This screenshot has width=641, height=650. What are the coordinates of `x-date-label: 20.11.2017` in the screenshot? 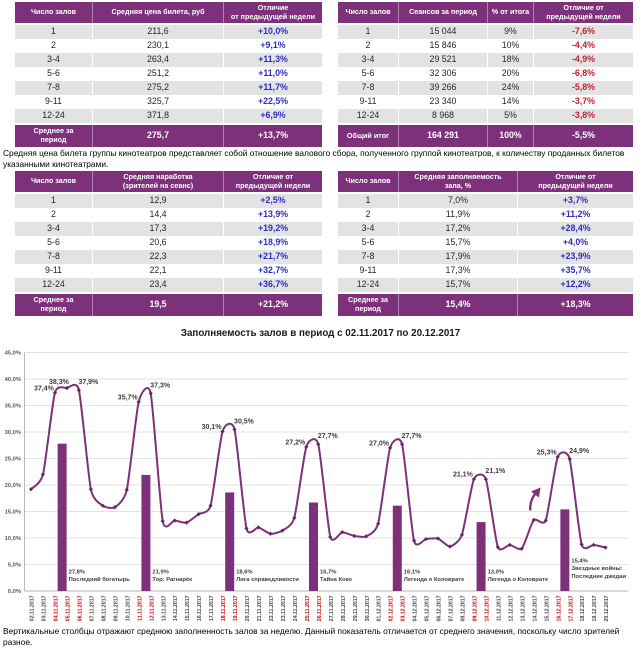 It's located at (248, 608).